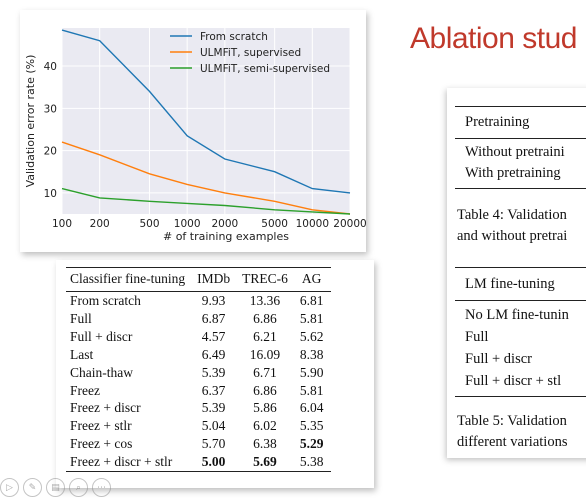  Describe the element at coordinates (198, 355) in the screenshot. I see `table-row: Last 6.49 16.09 8.38` at that location.